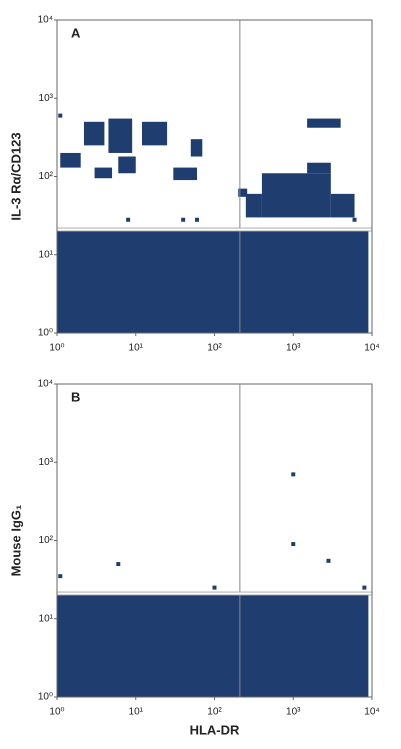 The image size is (401, 749). Describe the element at coordinates (75, 396) in the screenshot. I see `panel-label: B` at that location.